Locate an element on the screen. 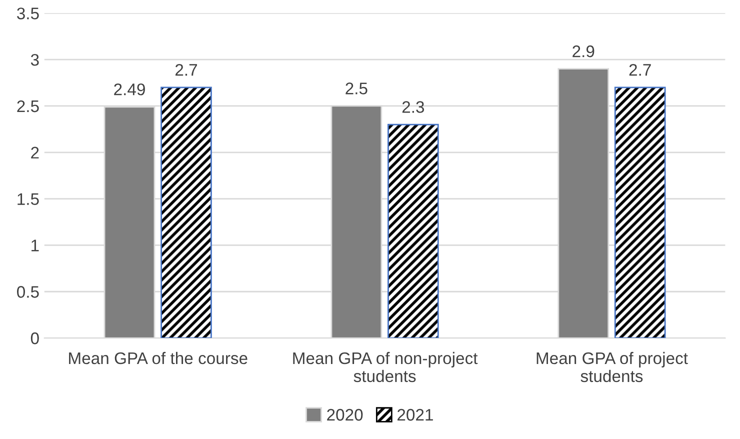 This screenshot has height=439, width=740. y-tick-label: 0.5 is located at coordinates (28, 292).